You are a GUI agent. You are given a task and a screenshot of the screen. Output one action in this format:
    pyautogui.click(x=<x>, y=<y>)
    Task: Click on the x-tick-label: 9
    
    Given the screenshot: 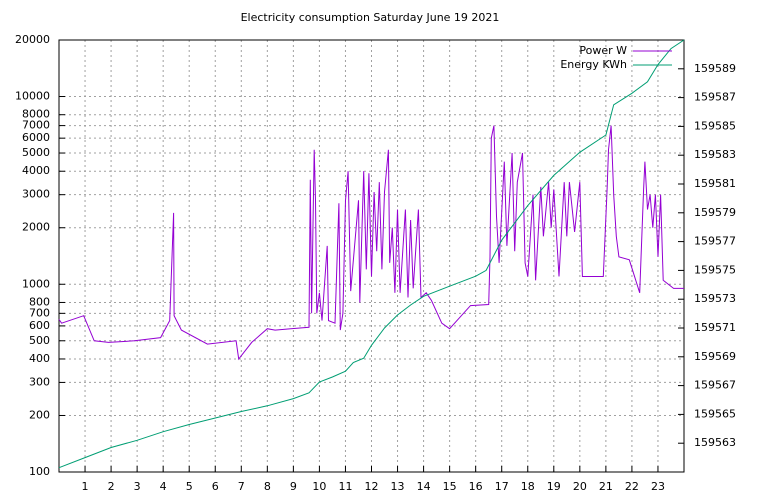 What is the action you would take?
    pyautogui.click(x=293, y=486)
    